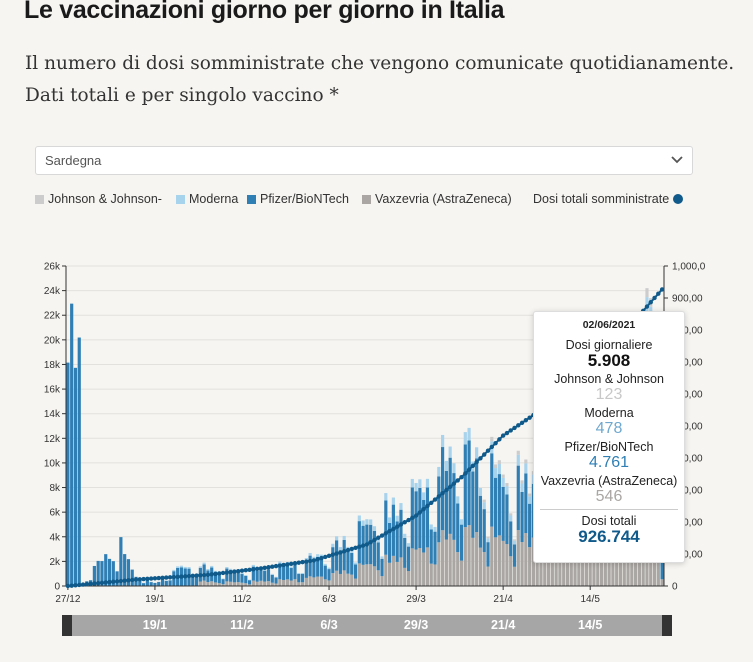 This screenshot has width=753, height=662. What do you see at coordinates (52, 463) in the screenshot?
I see `y-tick-label-left: 10k` at bounding box center [52, 463].